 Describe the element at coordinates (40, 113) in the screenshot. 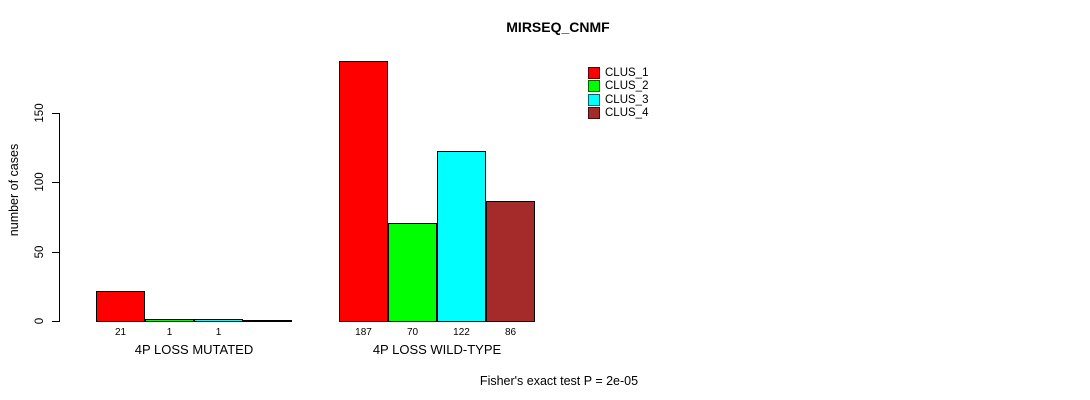

I see `y-axis-tick-label: 150` at that location.